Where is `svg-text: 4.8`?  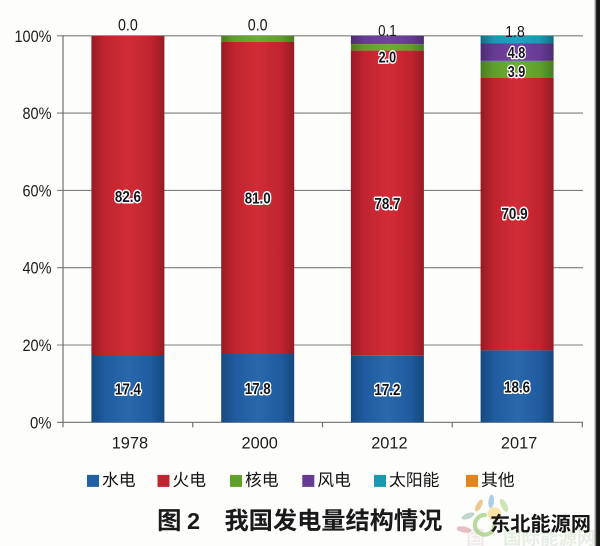 svg-text: 4.8 is located at coordinates (517, 53).